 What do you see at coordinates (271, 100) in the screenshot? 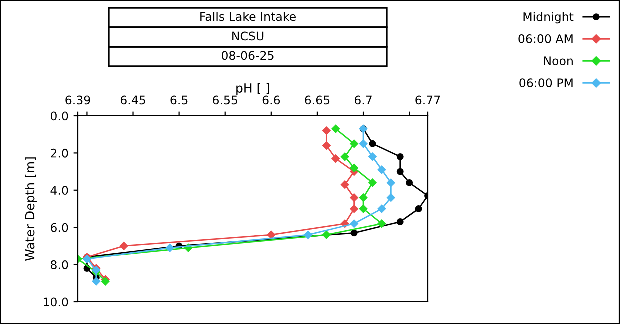
I see `x-tick-label: 6.6` at bounding box center [271, 100].